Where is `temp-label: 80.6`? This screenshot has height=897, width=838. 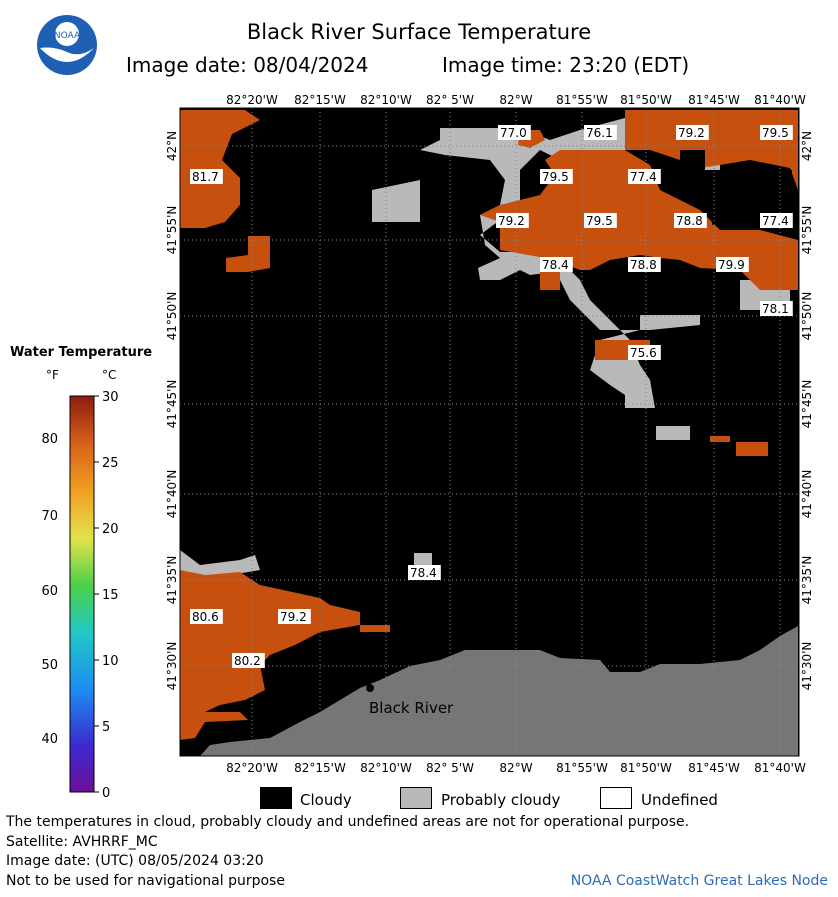 temp-label: 80.6 is located at coordinates (205, 617).